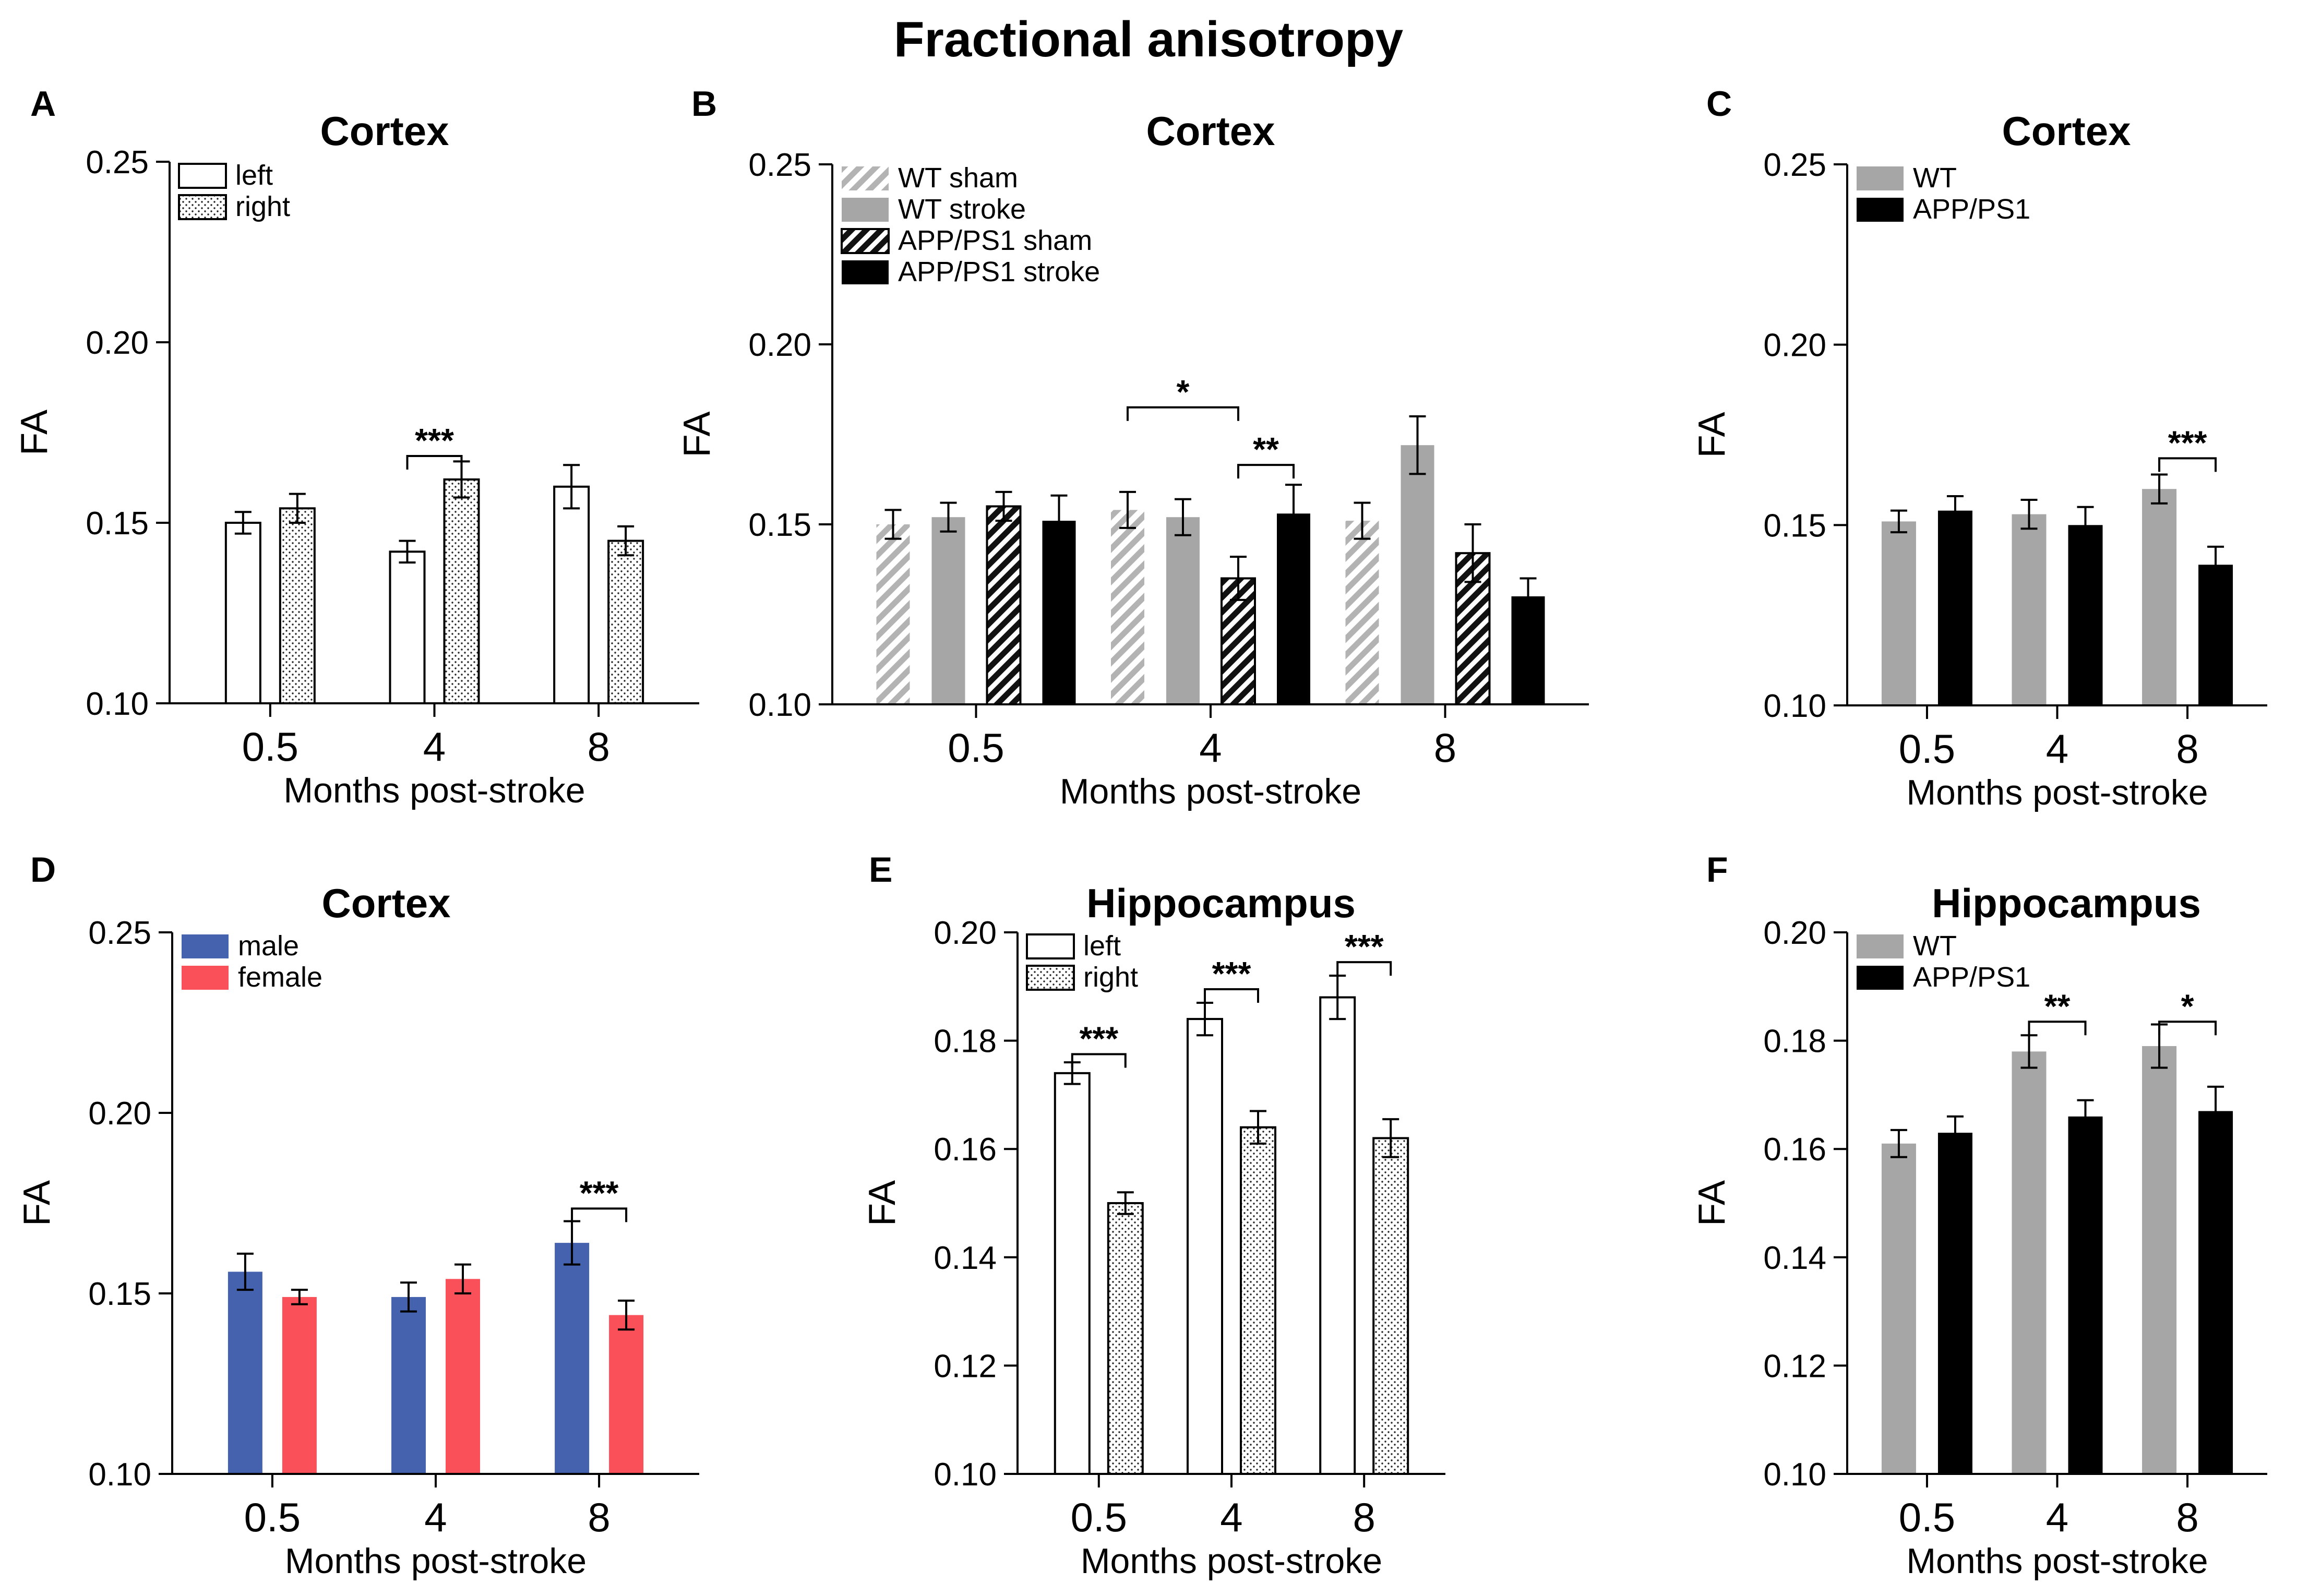 Image resolution: width=2297 pixels, height=1596 pixels. What do you see at coordinates (1148, 39) in the screenshot?
I see `figure-title: Fractional anisotropy` at bounding box center [1148, 39].